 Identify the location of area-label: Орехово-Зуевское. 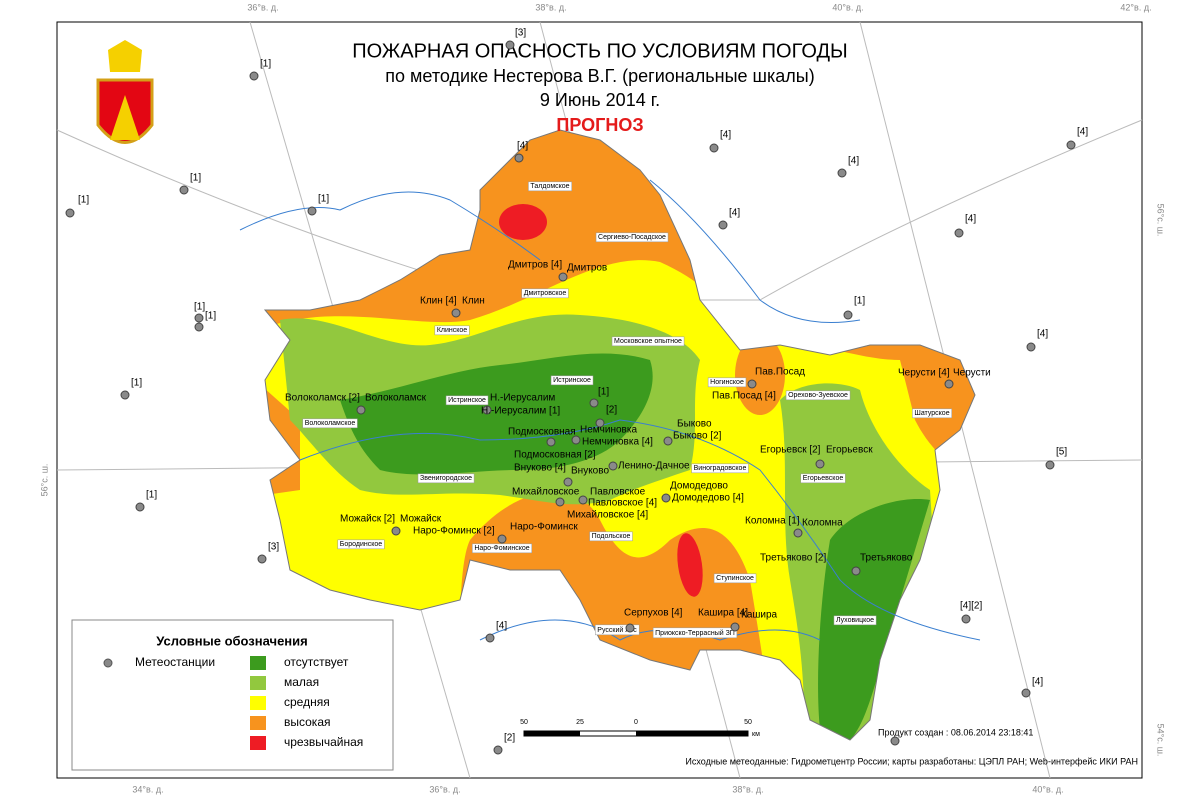
(818, 395).